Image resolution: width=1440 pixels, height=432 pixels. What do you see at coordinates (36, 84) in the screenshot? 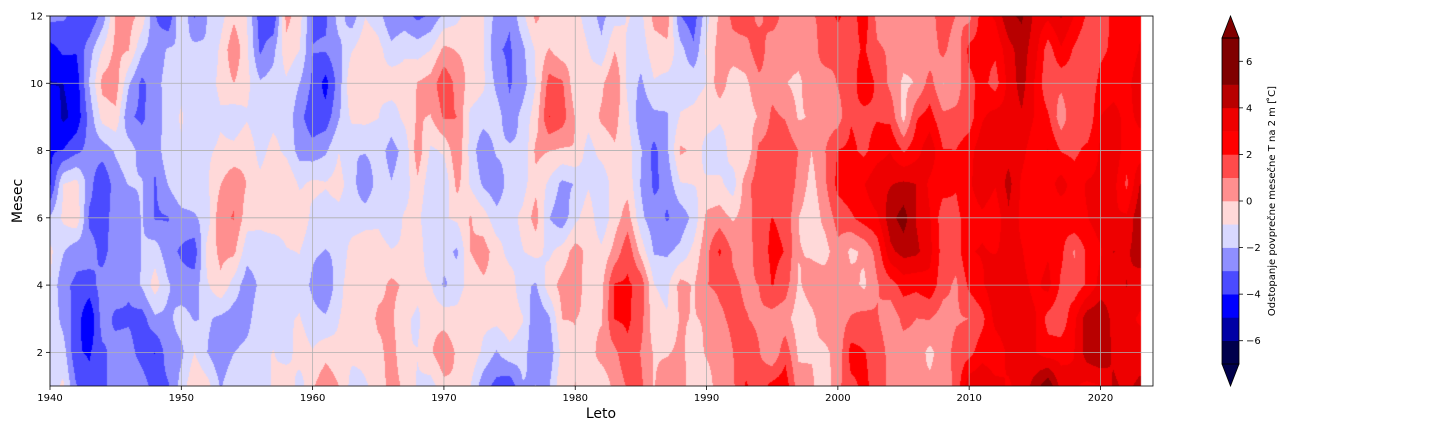
I see `y-tick-label: 10` at bounding box center [36, 84].